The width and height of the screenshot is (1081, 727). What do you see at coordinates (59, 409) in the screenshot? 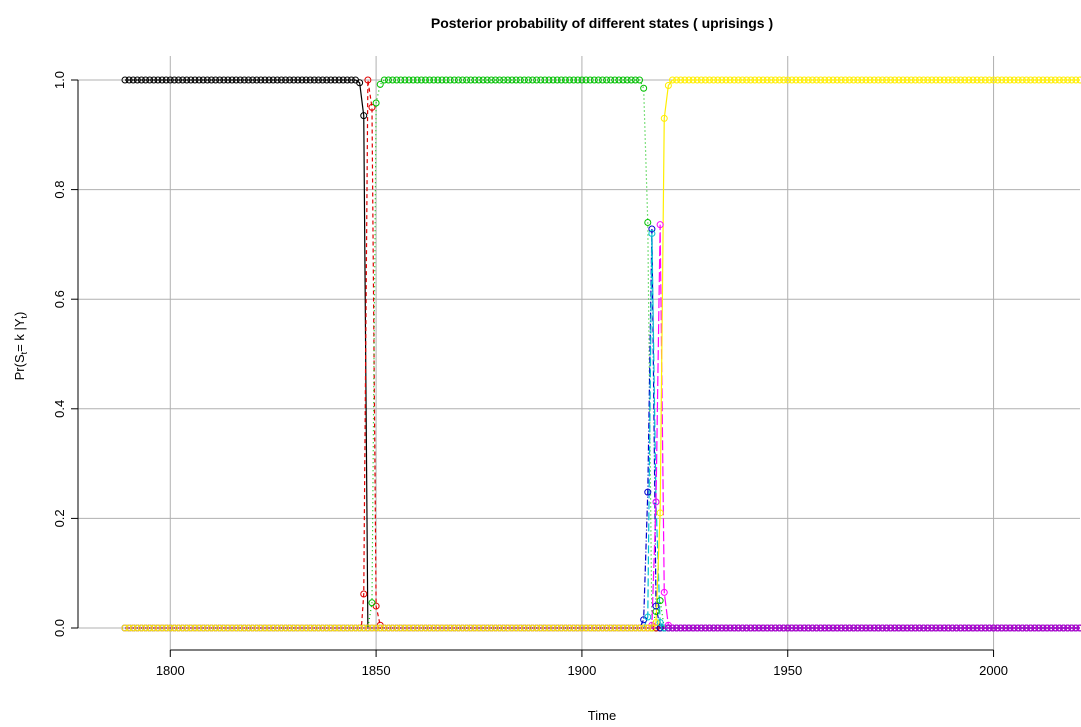
I see `y-tick-label-0.4: 0.4` at bounding box center [59, 409].